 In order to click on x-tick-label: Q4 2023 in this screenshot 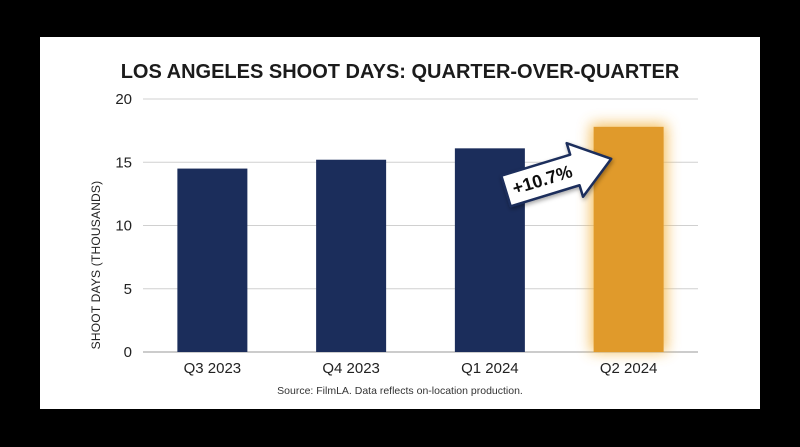, I will do `click(351, 368)`.